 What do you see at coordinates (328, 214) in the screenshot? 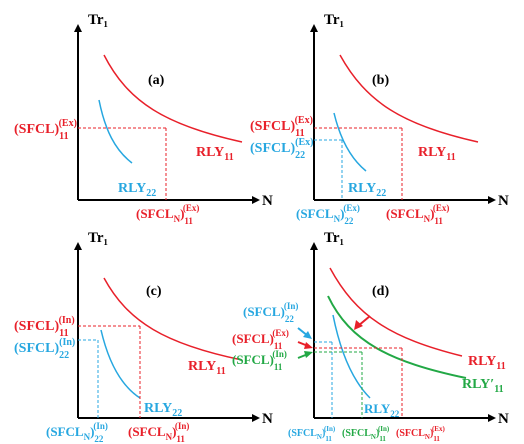
I see `x-tick-sfcln22-ex: (SFCLN)22(Ex)` at bounding box center [328, 214].